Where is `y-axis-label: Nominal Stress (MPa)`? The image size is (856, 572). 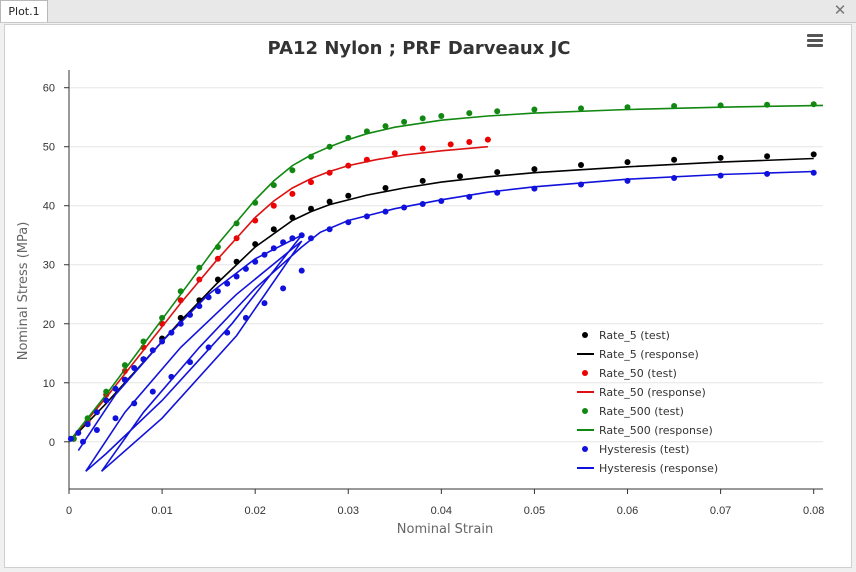
y-axis-label: Nominal Stress (MPa) is located at coordinates (23, 291).